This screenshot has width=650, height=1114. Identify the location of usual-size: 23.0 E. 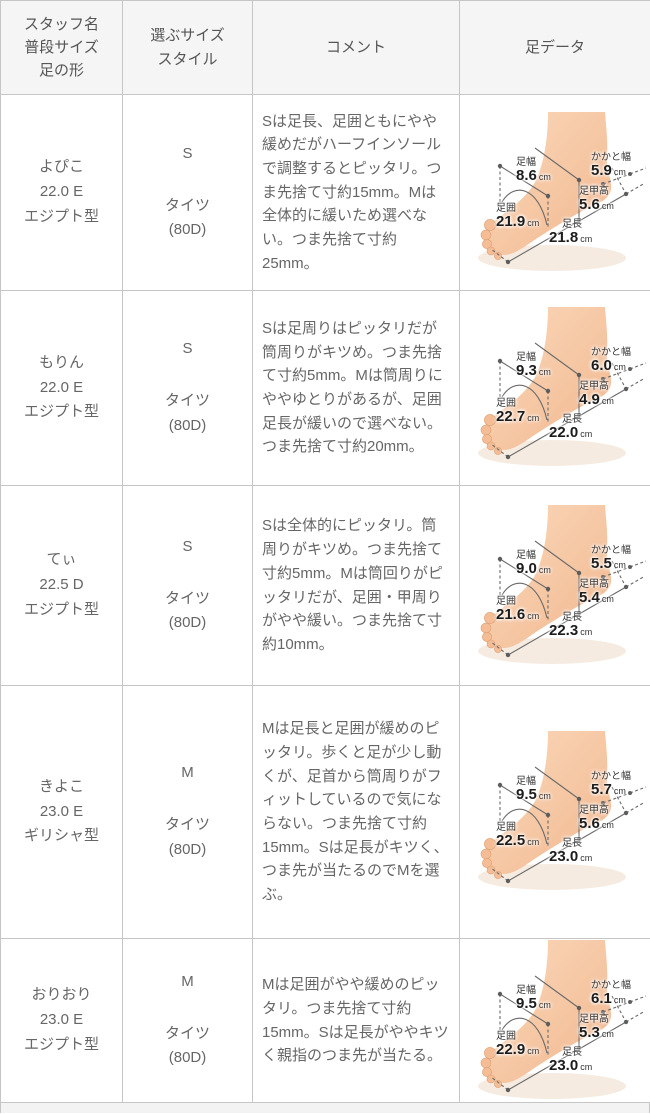
(61, 811).